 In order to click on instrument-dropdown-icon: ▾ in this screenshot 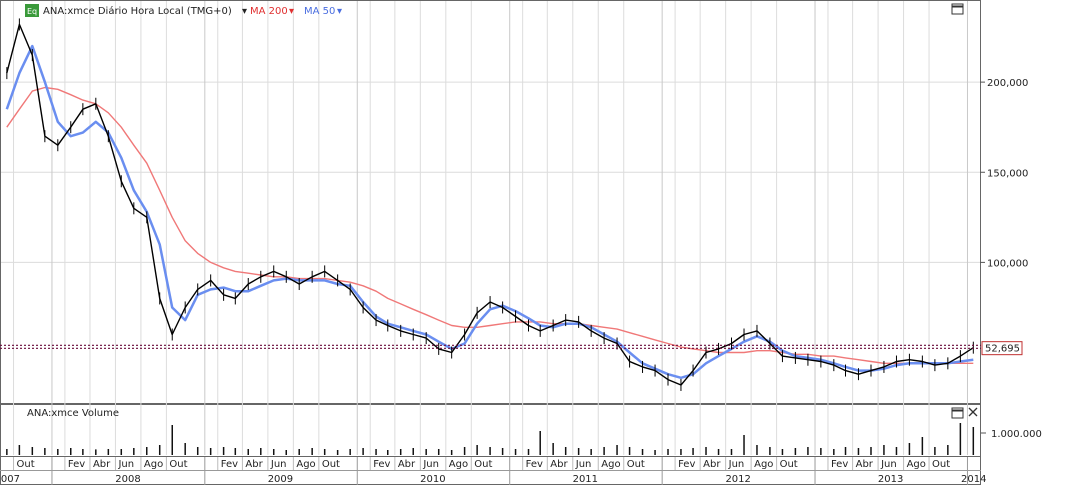, I will do `click(244, 11)`.